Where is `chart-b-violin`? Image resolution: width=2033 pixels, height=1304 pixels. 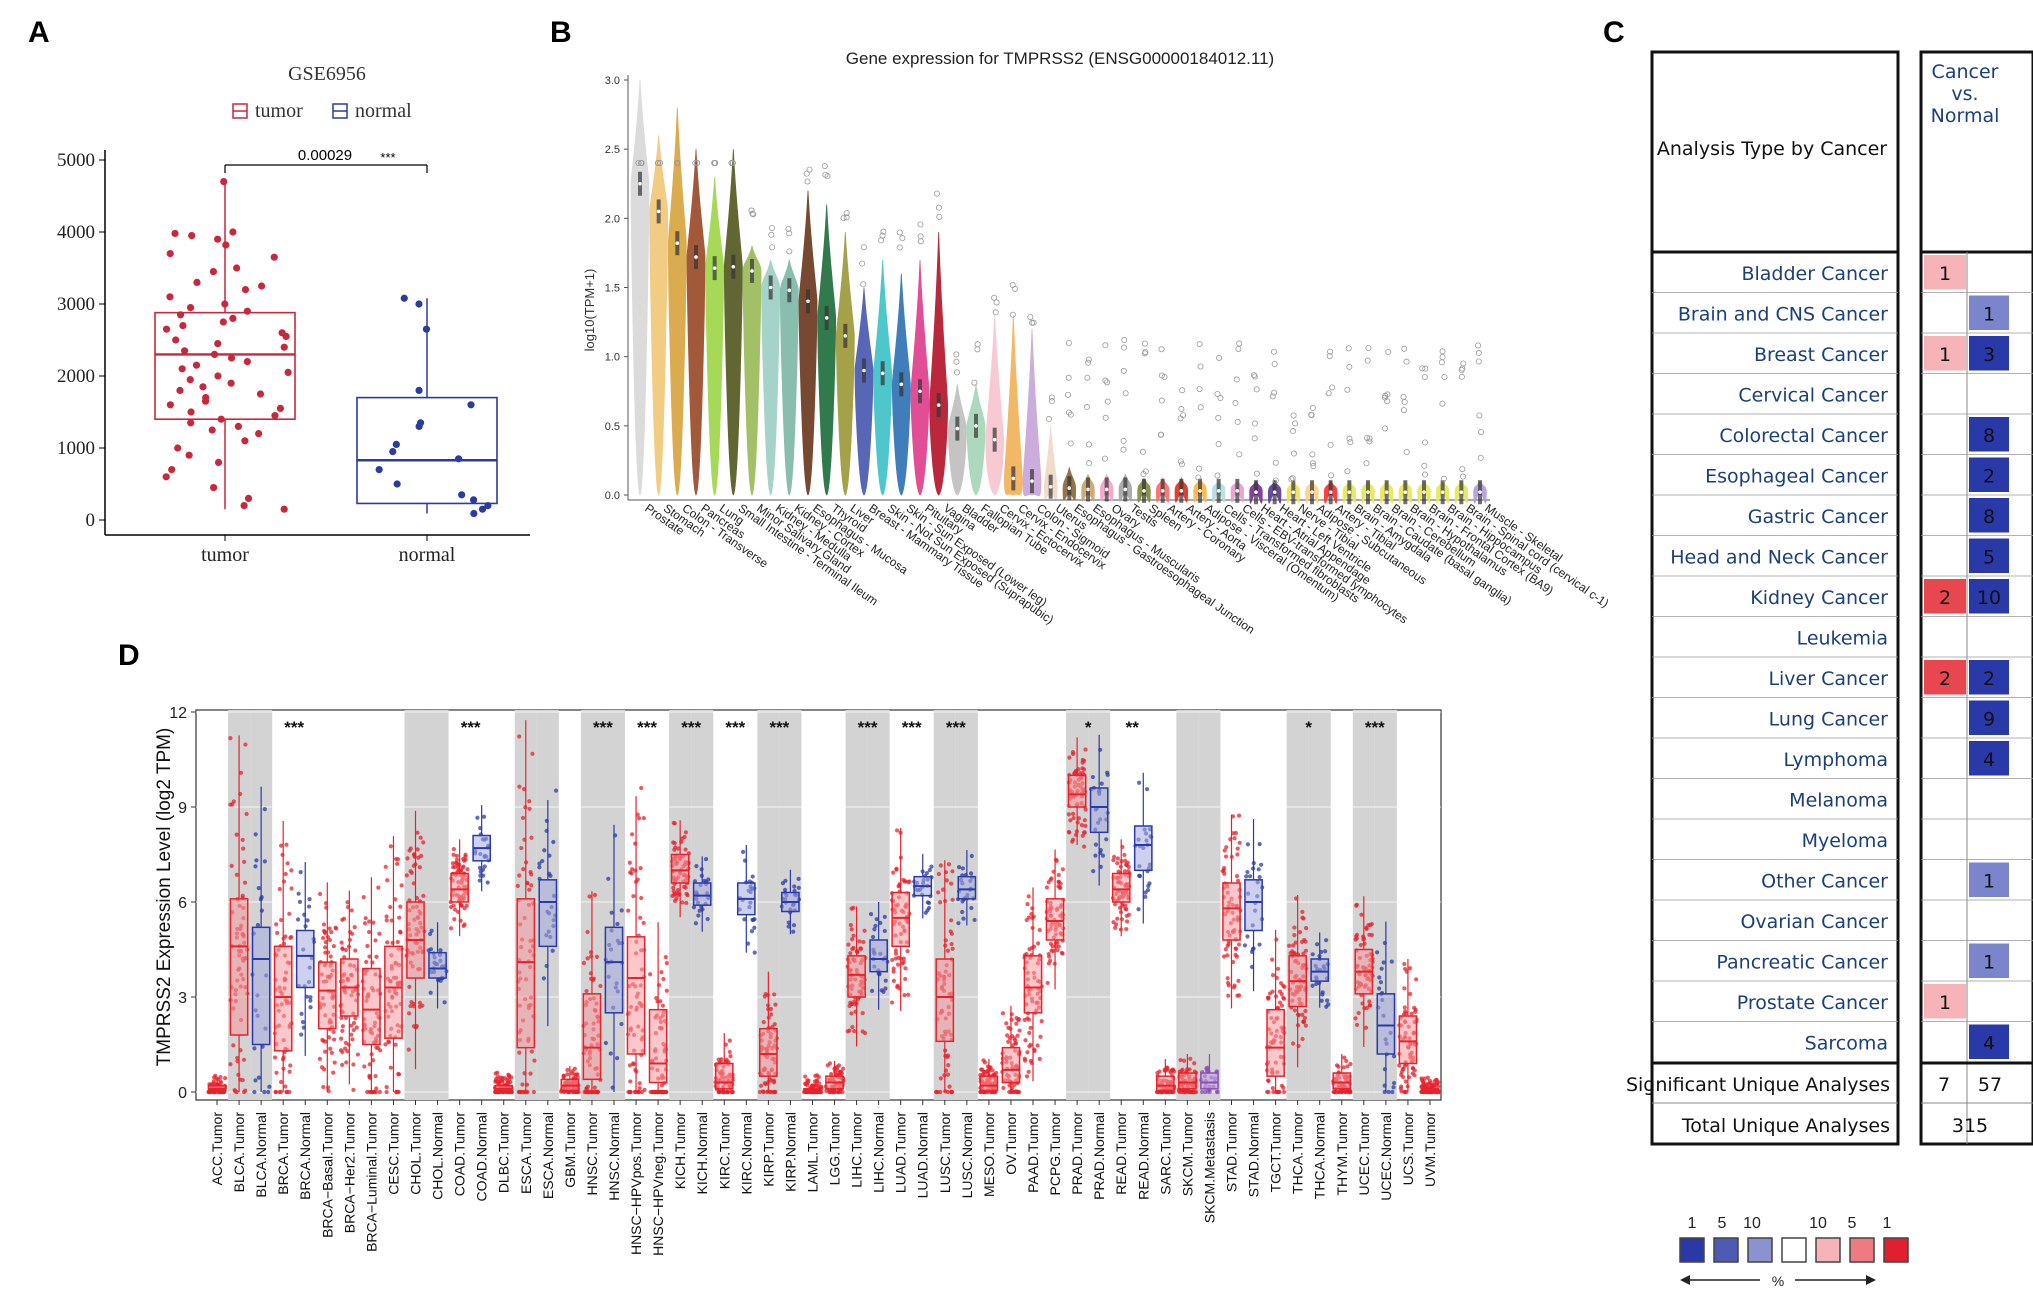 chart-b-violin is located at coordinates (808, 343).